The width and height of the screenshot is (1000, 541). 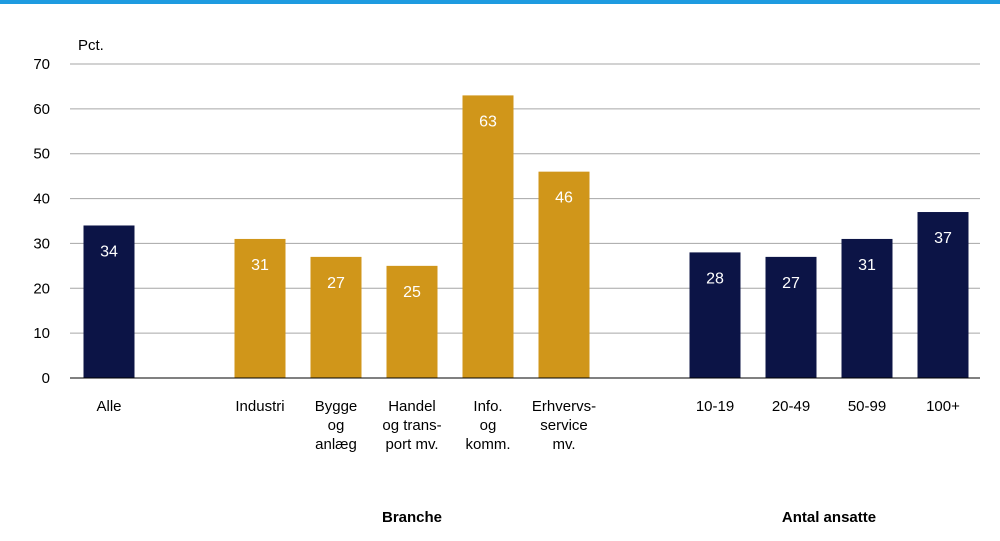 What do you see at coordinates (46, 378) in the screenshot?
I see `y-tick-label: 0` at bounding box center [46, 378].